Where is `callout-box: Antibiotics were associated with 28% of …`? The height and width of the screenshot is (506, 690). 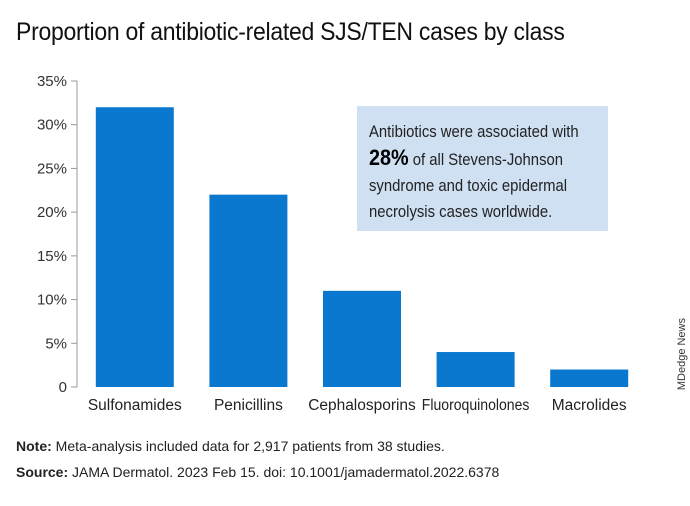 callout-box: Antibiotics were associated with 28% of … is located at coordinates (482, 168).